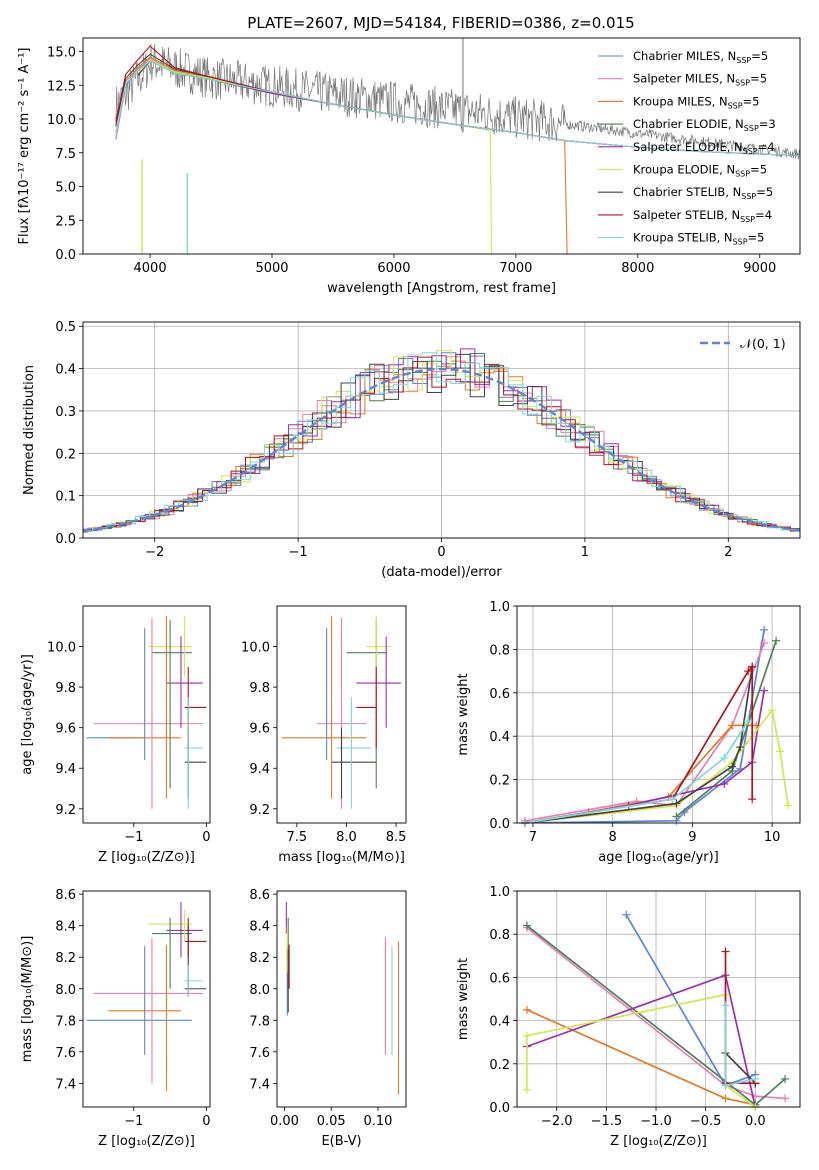 This screenshot has height=1170, width=819. I want to click on legend-entry: Kroupa STELIB, NSSP=5, so click(698, 239).